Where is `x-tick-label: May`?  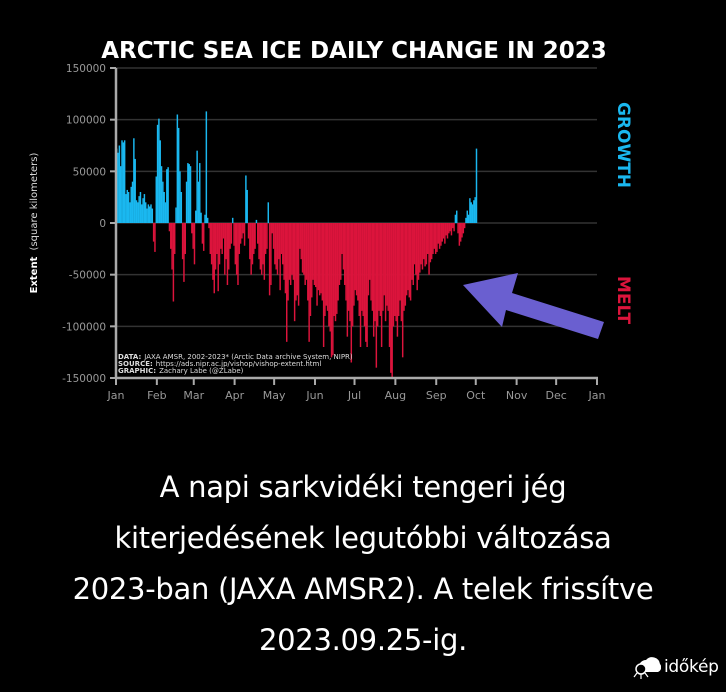
x-tick-label: May is located at coordinates (274, 395).